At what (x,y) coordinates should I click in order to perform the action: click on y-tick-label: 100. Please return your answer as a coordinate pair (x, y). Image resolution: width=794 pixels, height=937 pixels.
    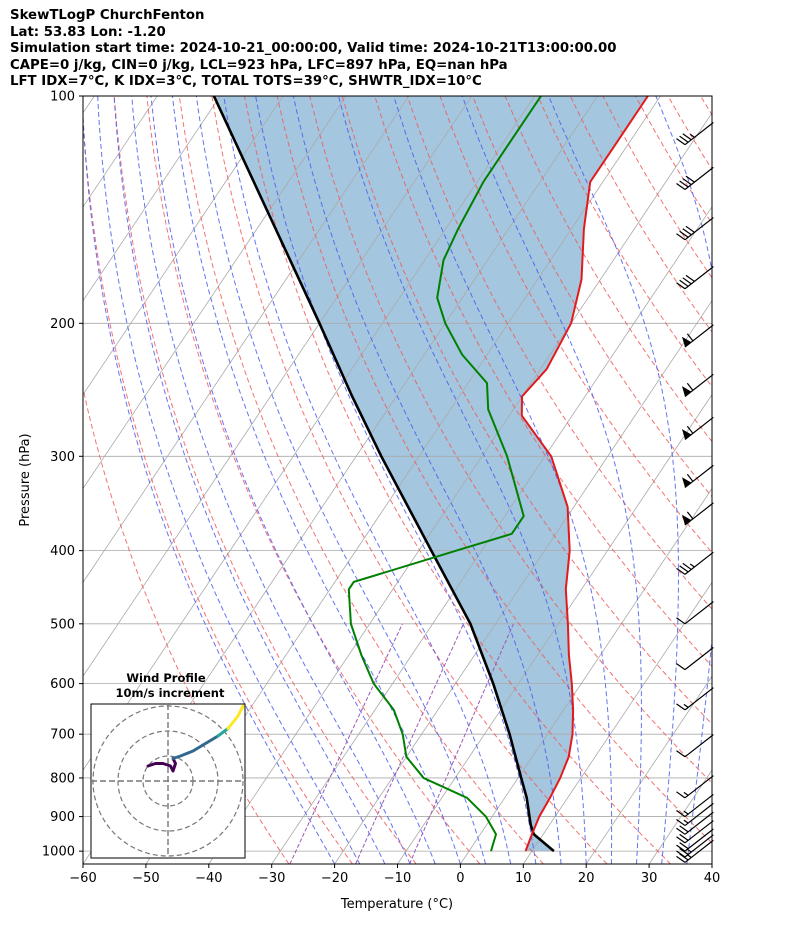
    Looking at the image, I should click on (62, 97).